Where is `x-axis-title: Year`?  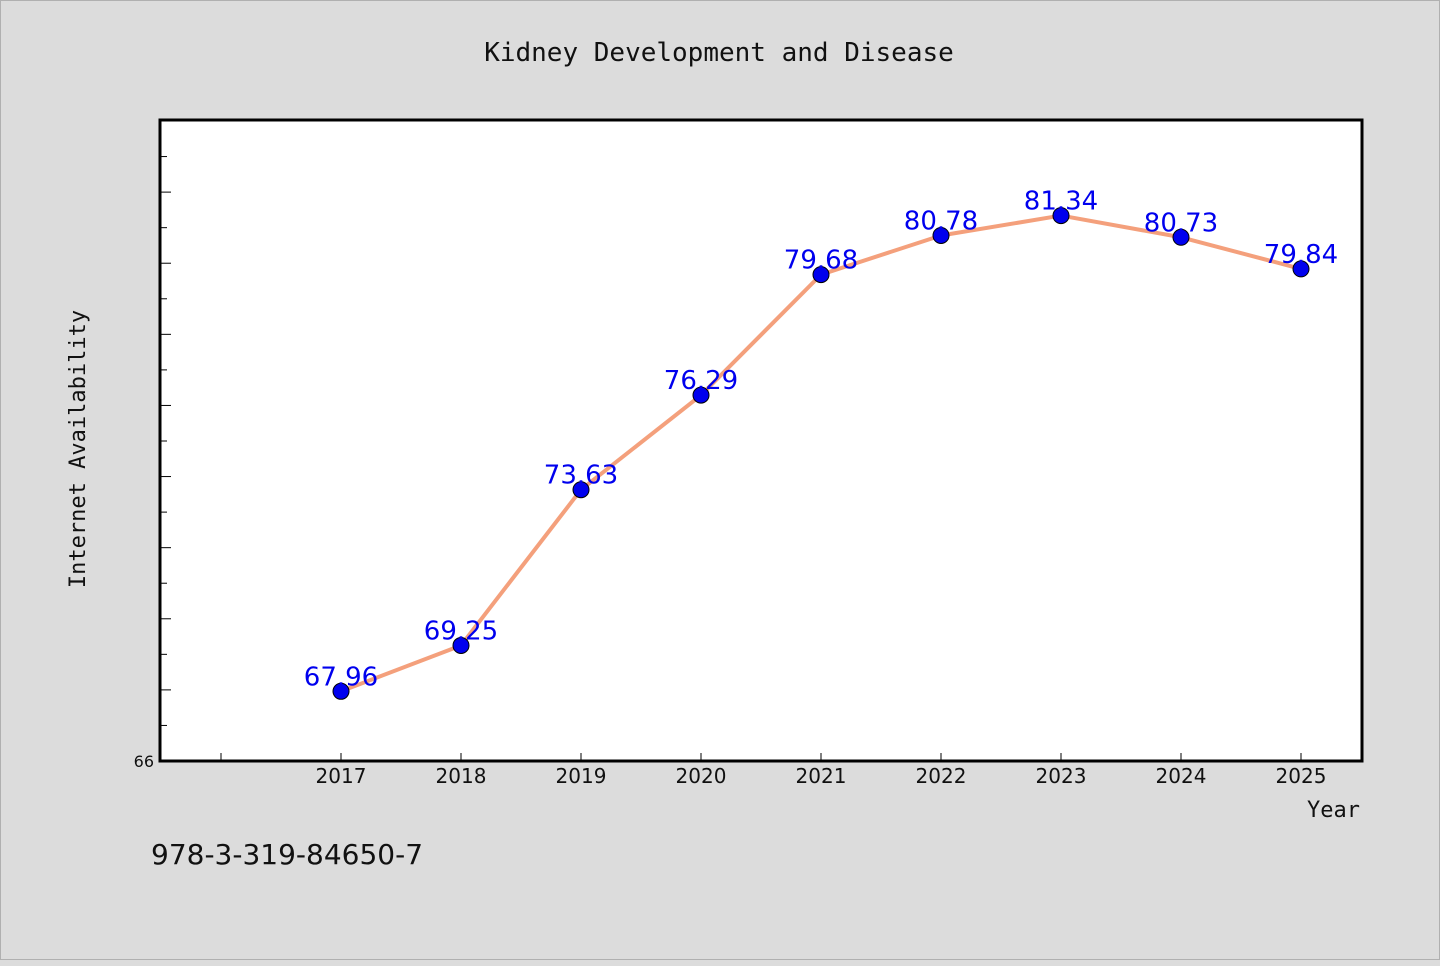 x-axis-title: Year is located at coordinates (1333, 810).